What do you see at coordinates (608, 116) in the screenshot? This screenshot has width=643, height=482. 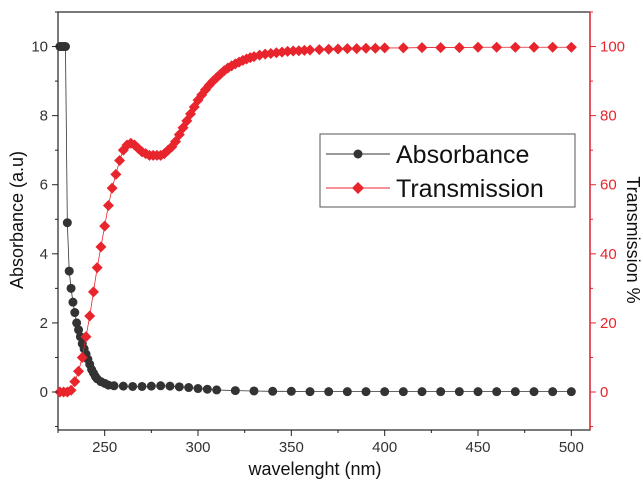 I see `y2-tick-label: 80` at bounding box center [608, 116].